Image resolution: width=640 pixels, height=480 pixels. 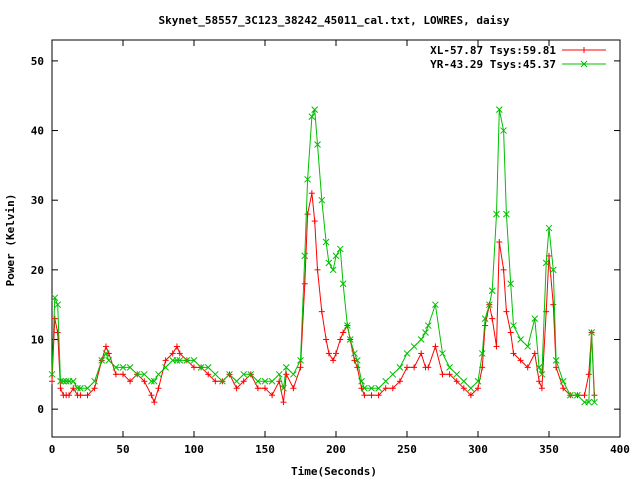 I want to click on y-axis-label: Power (Kelvin), so click(x=10, y=240).